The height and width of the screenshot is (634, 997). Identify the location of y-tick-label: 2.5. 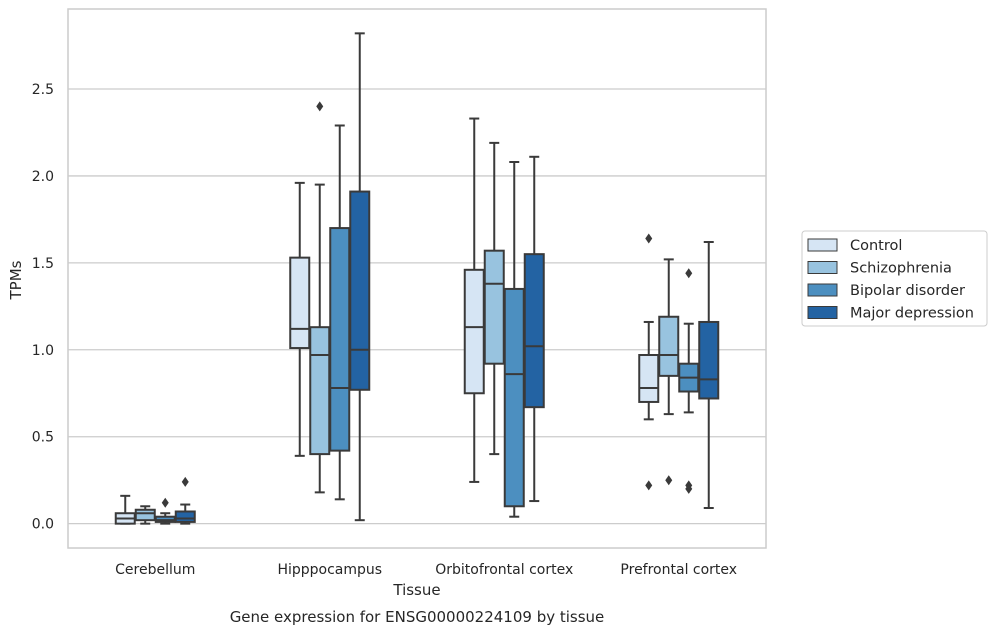
(43, 90).